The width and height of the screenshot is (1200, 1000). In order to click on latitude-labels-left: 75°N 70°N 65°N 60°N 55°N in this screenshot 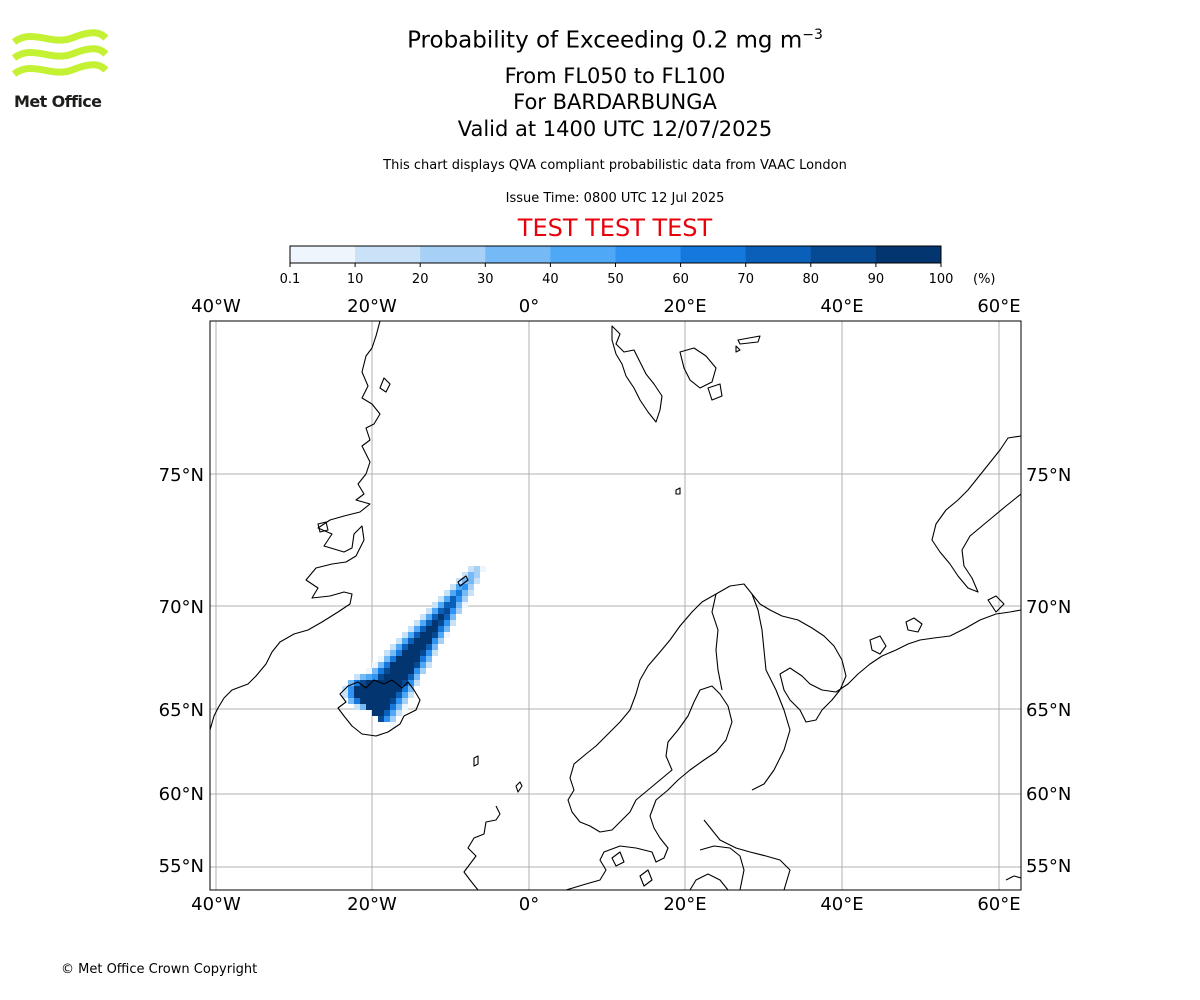, I will do `click(181, 671)`.